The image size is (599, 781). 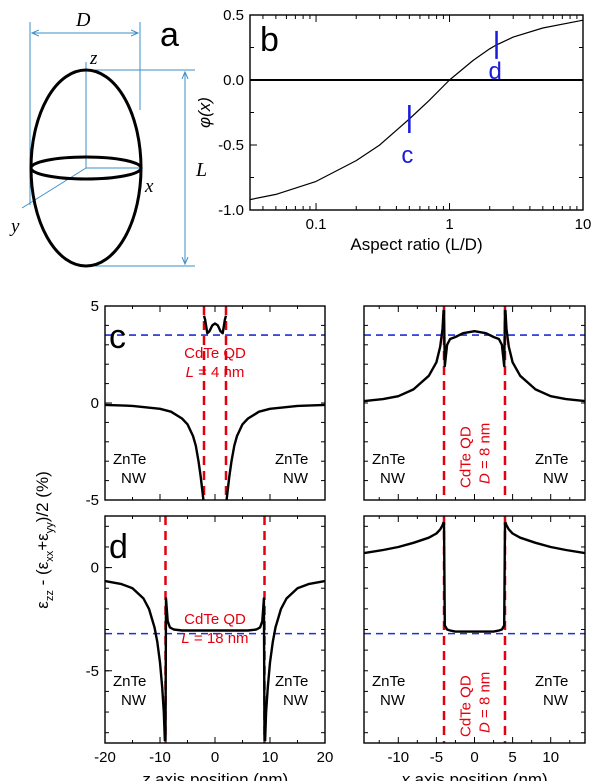 I want to click on panel-label-b: b, so click(x=269, y=40).